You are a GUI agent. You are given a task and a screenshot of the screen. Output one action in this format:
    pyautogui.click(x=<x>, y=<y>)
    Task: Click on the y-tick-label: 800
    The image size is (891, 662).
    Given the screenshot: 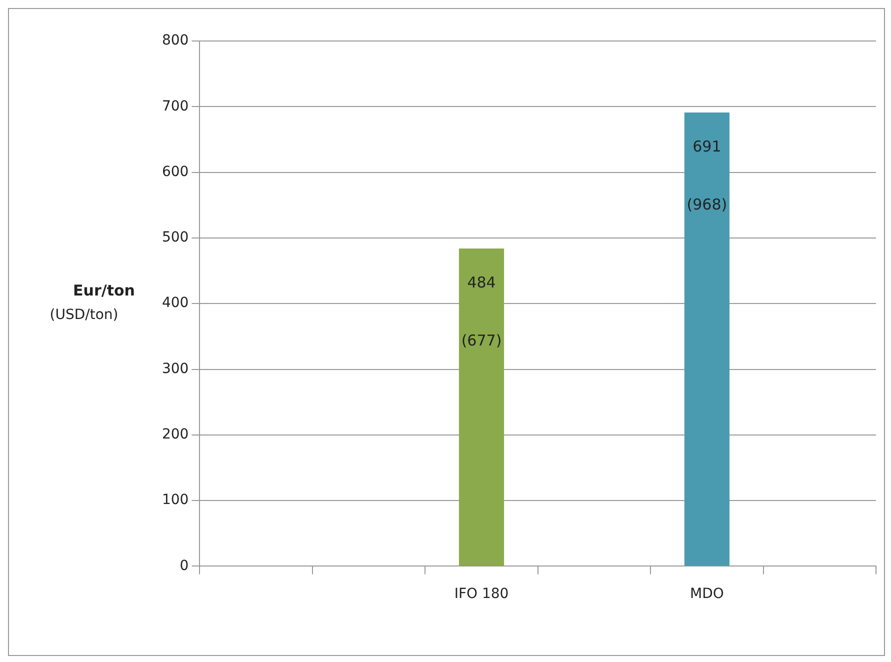 What is the action you would take?
    pyautogui.click(x=175, y=40)
    